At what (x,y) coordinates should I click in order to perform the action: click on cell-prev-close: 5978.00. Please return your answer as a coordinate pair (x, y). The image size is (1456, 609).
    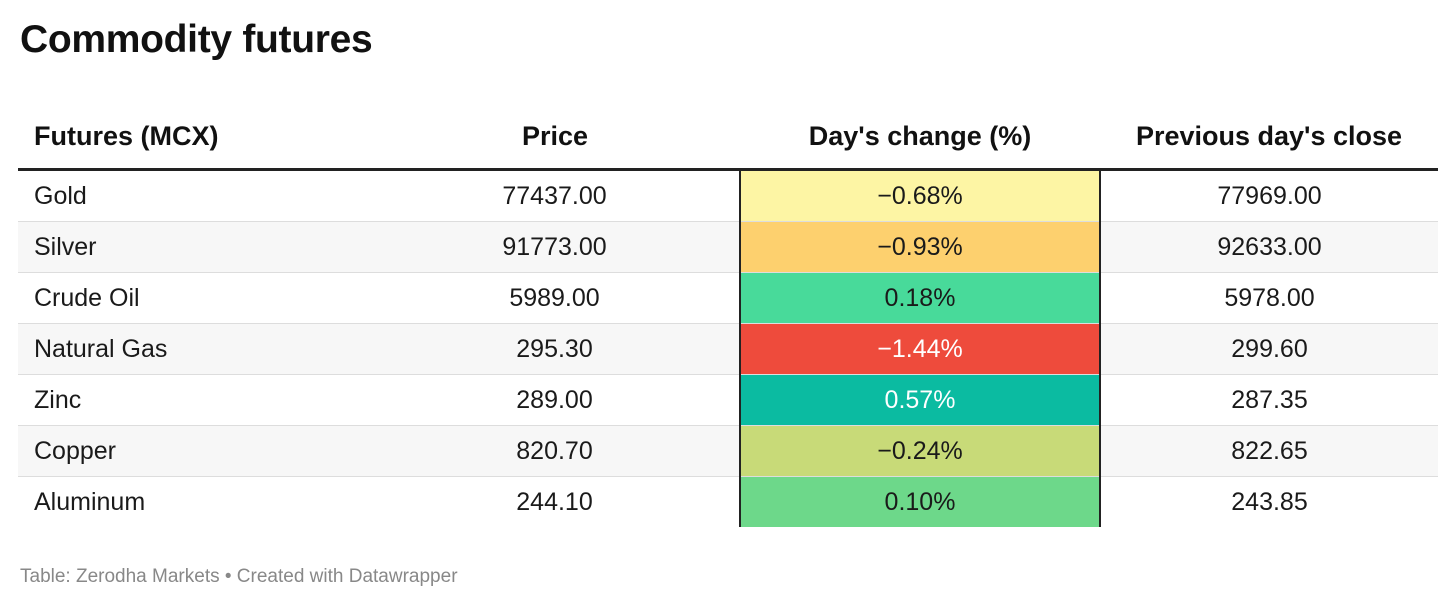
    Looking at the image, I should click on (1268, 298).